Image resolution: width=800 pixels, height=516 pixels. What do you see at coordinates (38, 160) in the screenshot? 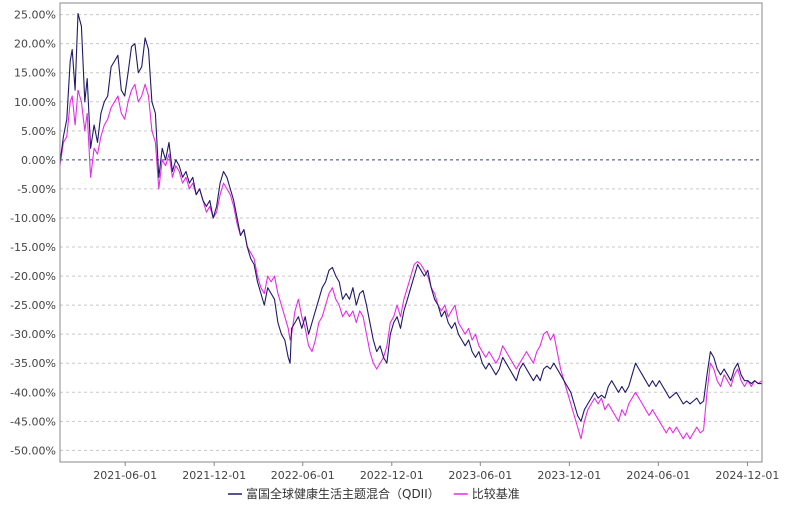
I see `y-tick-label: 0.00%` at bounding box center [38, 160].